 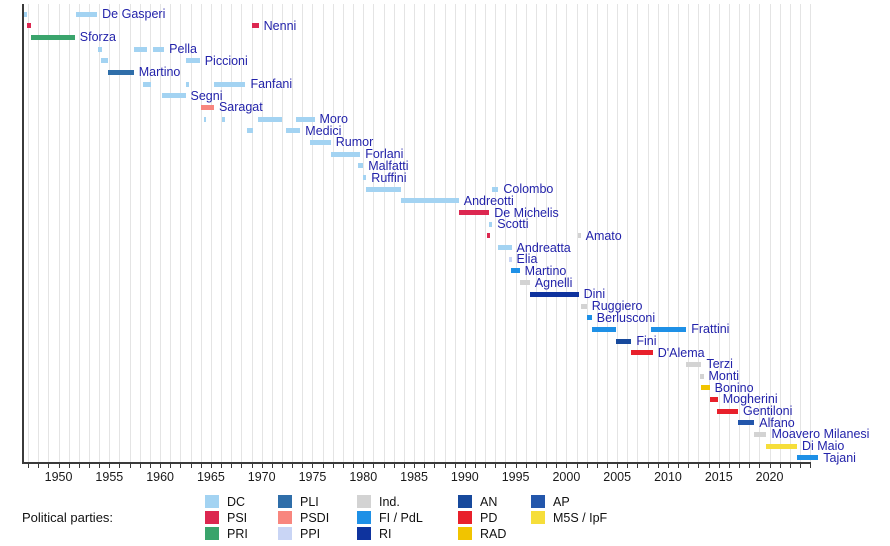 I want to click on legend-label: DC, so click(x=236, y=502).